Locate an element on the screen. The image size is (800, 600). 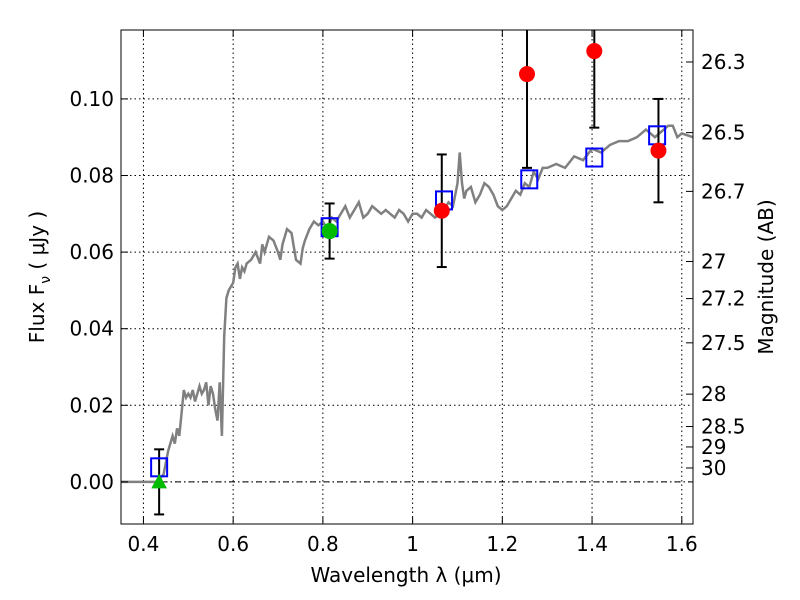
y-axis-title-main: Flux F is located at coordinates (37, 313).